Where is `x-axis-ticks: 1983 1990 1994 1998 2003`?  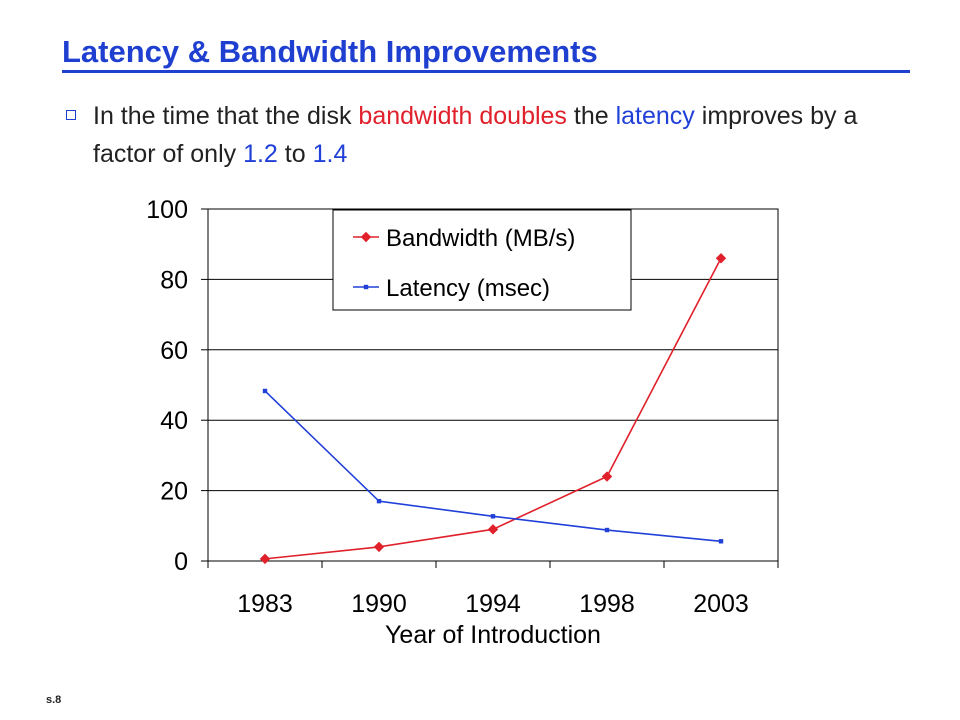 x-axis-ticks: 1983 1990 1994 1998 2003 is located at coordinates (493, 589).